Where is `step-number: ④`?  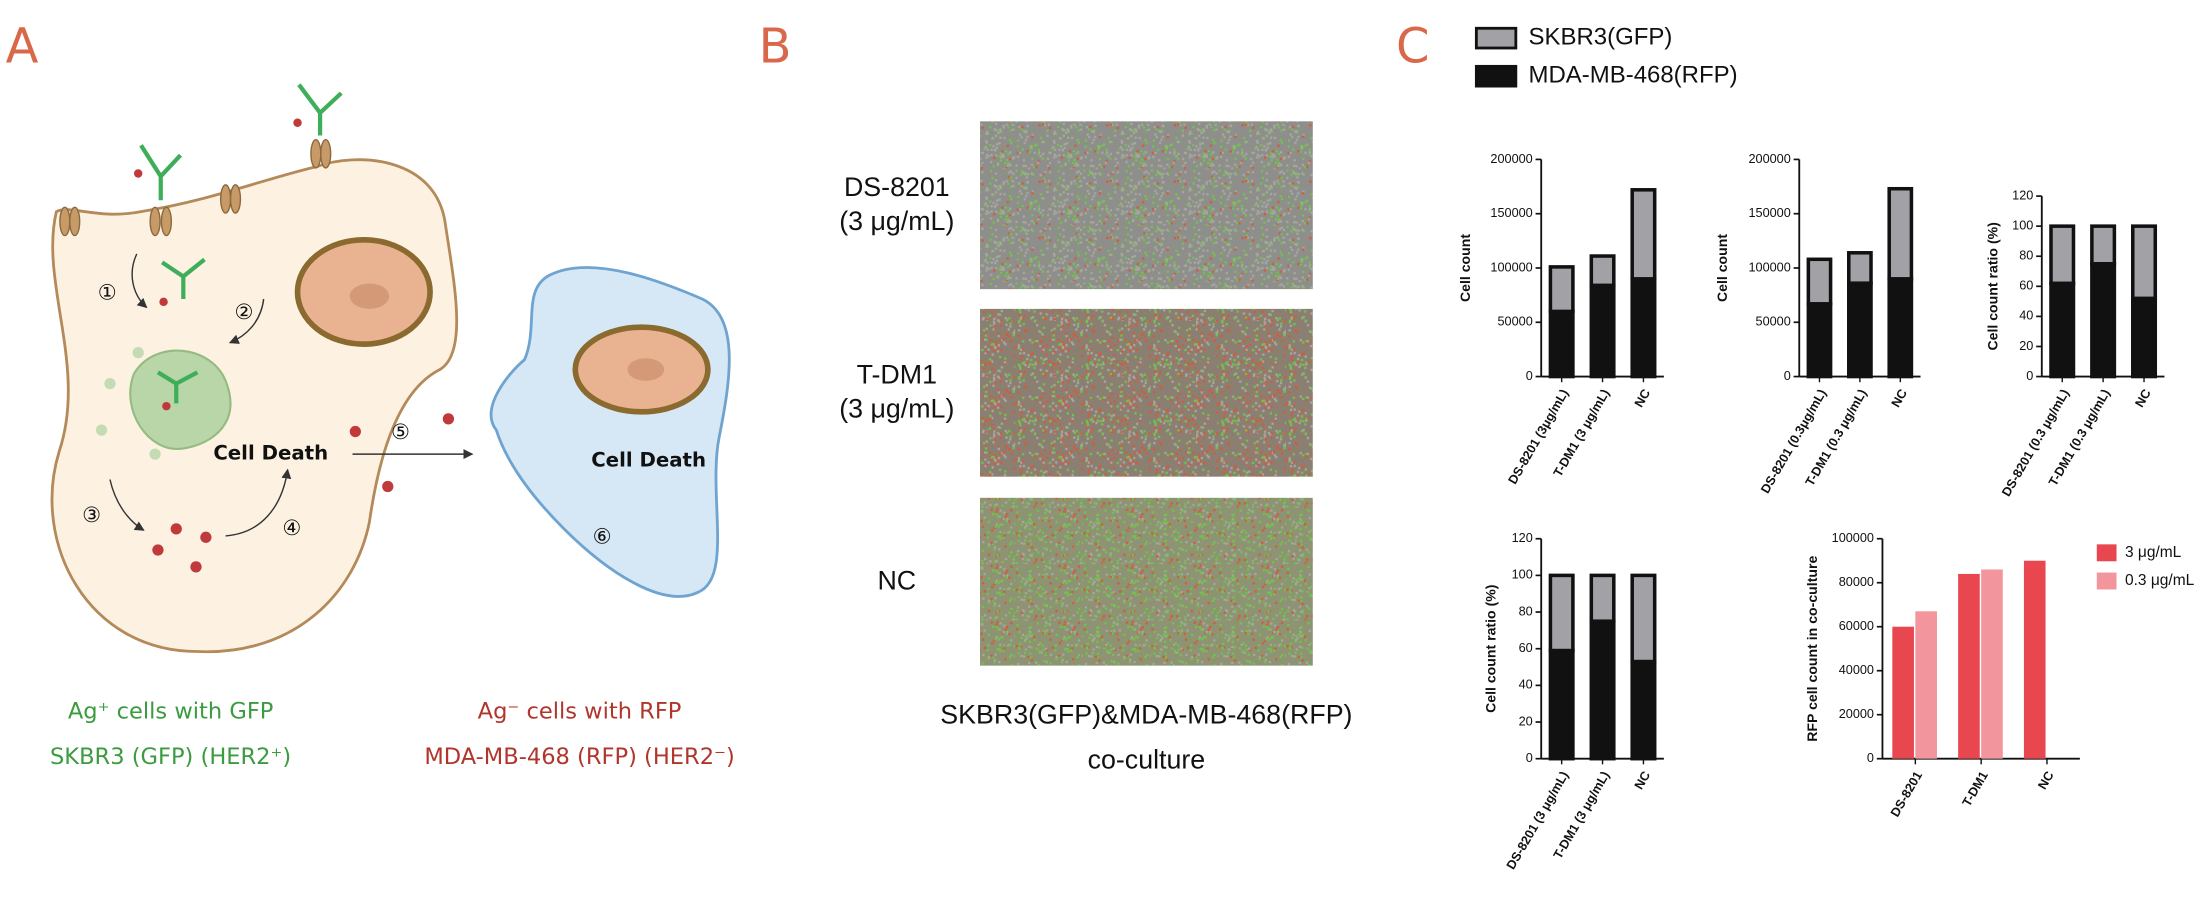
step-number: ④ is located at coordinates (291, 527).